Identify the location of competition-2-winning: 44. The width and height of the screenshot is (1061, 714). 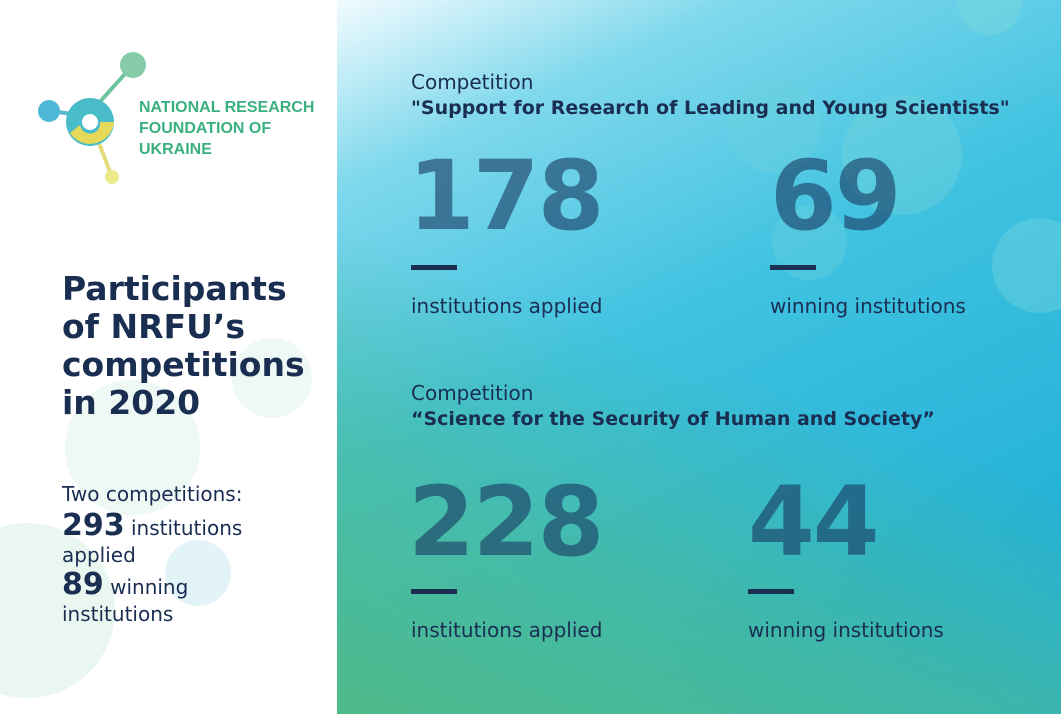
(814, 522).